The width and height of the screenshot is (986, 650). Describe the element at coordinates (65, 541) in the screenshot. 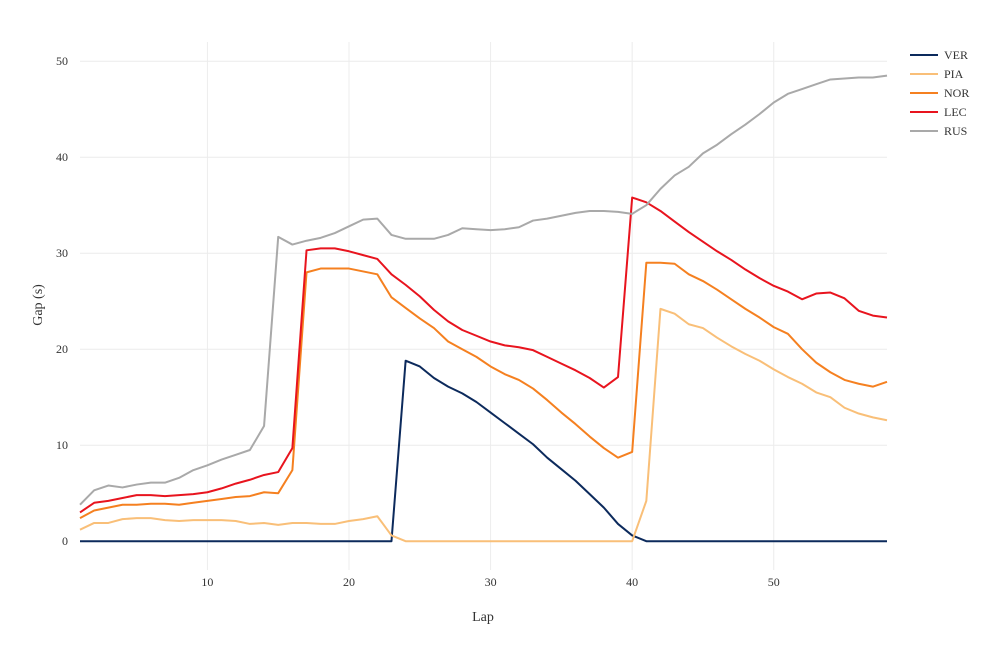

I see `y-tick-label: 0` at that location.